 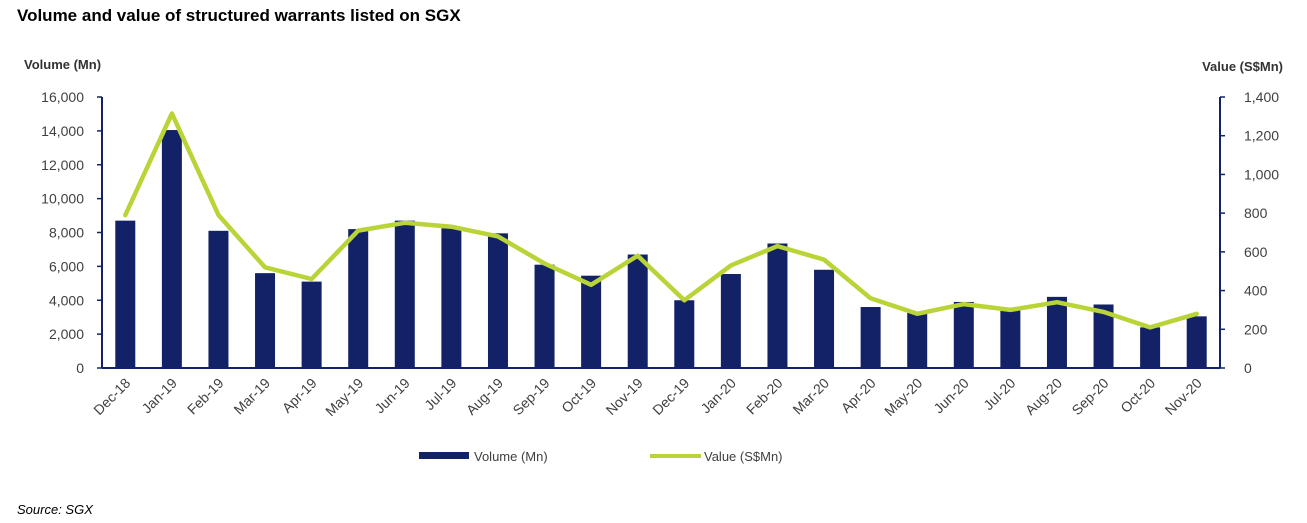 I want to click on category-label: Sep-19, so click(x=530, y=396).